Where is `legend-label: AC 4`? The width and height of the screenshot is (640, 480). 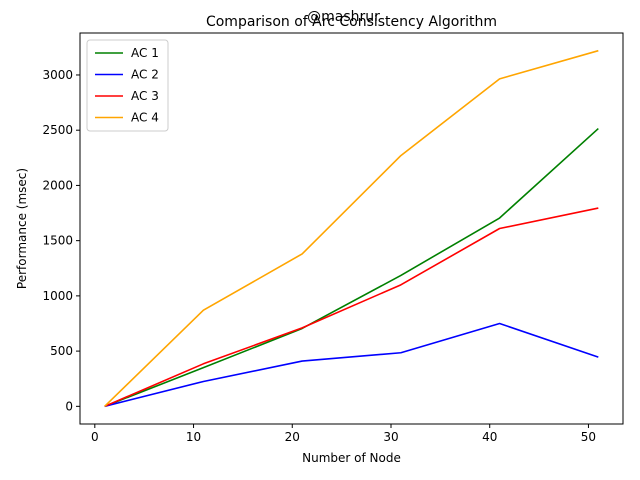
legend-label: AC 4 is located at coordinates (145, 118).